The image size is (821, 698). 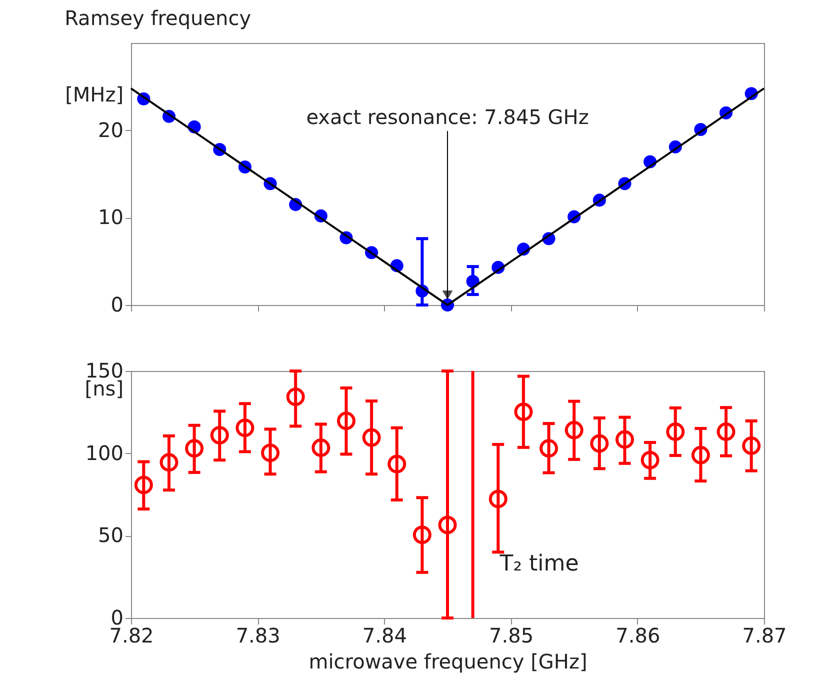 What do you see at coordinates (131, 636) in the screenshot?
I see `x-tick-label: 7.82` at bounding box center [131, 636].